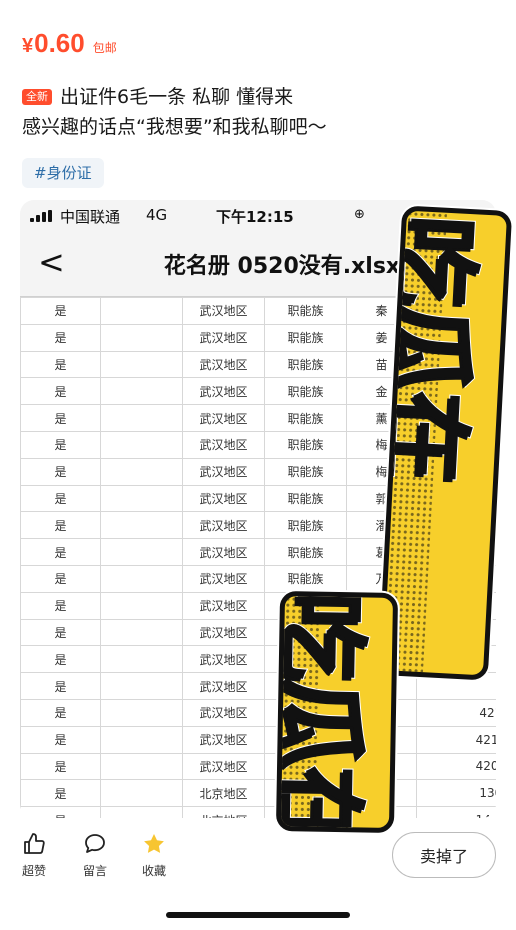 The height and width of the screenshot is (930, 516). I want to click on status-time: 下午12:15, so click(255, 217).